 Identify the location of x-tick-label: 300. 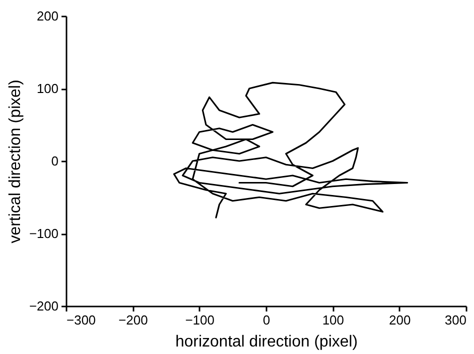
(455, 320).